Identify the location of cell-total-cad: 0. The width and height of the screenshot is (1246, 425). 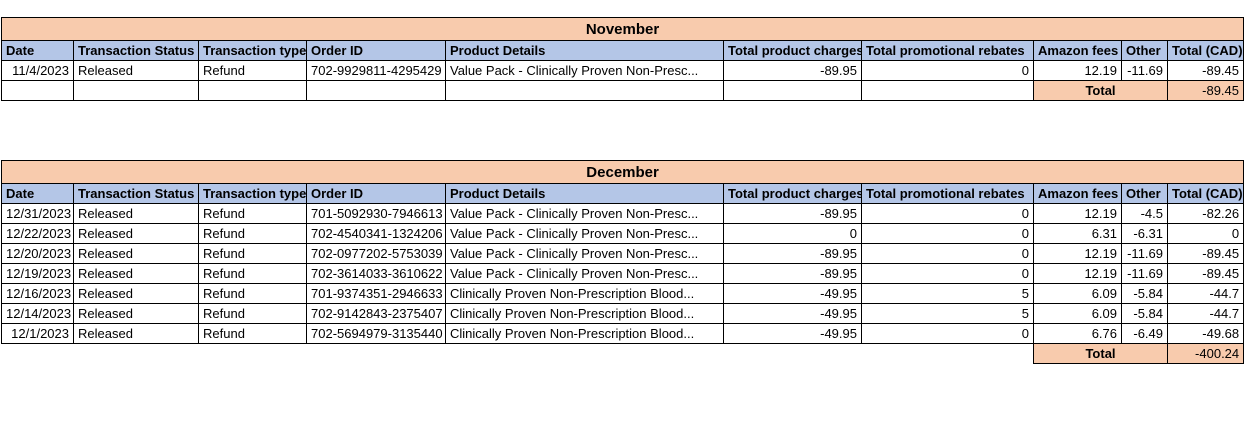
(1205, 233).